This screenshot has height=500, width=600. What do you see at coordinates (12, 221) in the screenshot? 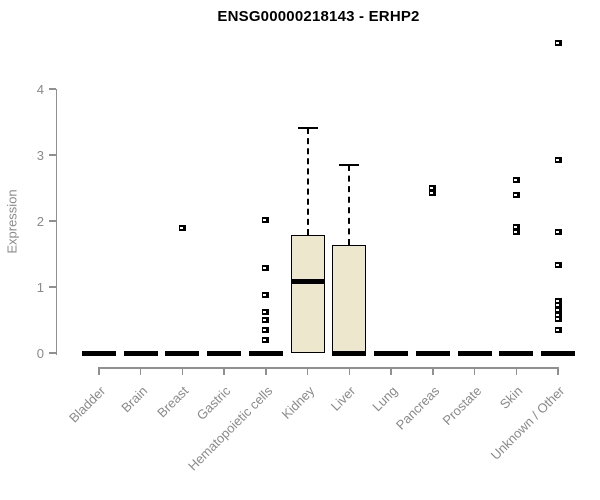
I see `y-axis-label: Expression` at bounding box center [12, 221].